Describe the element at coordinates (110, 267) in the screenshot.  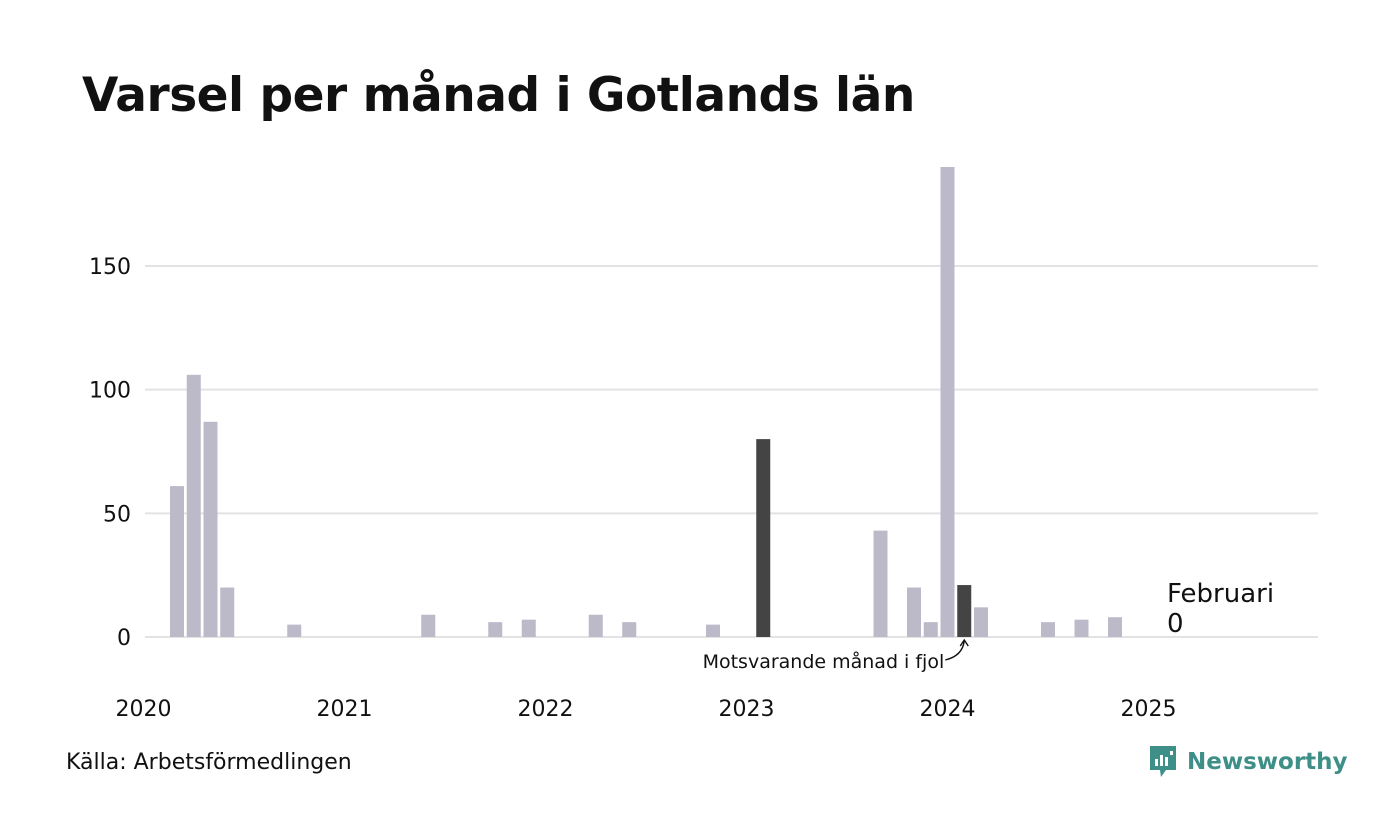
I see `y-tick-label: 150` at that location.